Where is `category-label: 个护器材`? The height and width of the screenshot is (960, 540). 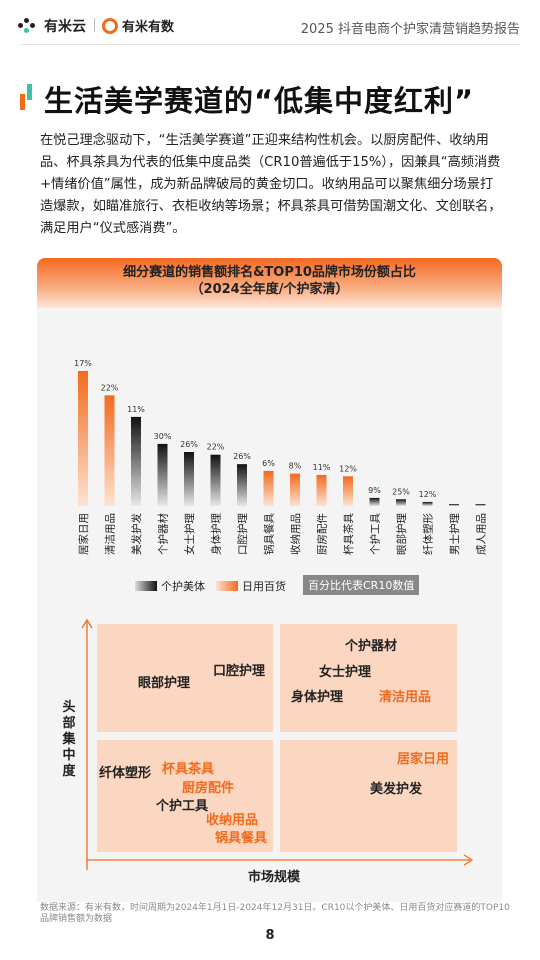
category-label: 个护器材 is located at coordinates (163, 534).